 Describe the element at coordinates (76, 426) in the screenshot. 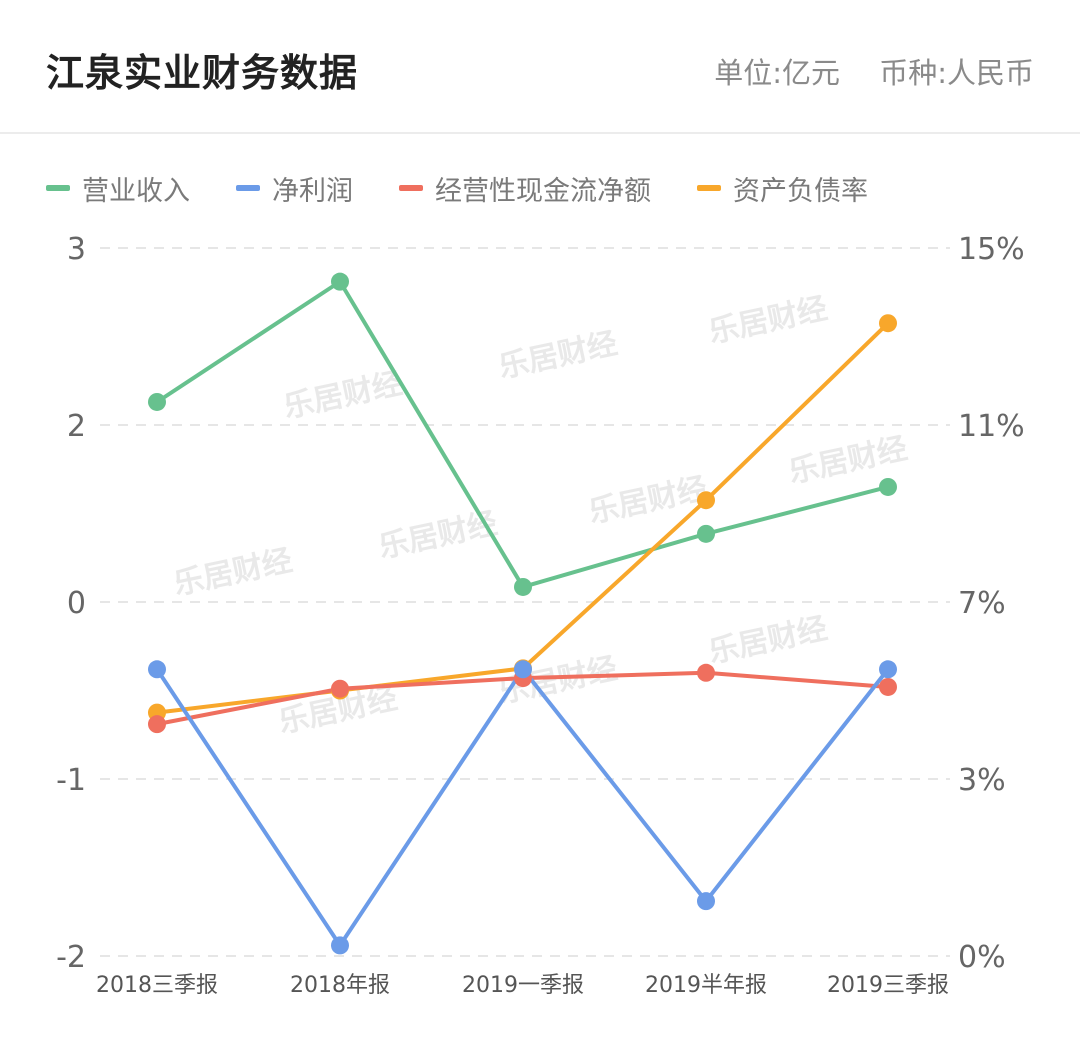

I see `y-left-tick-label: 2` at that location.